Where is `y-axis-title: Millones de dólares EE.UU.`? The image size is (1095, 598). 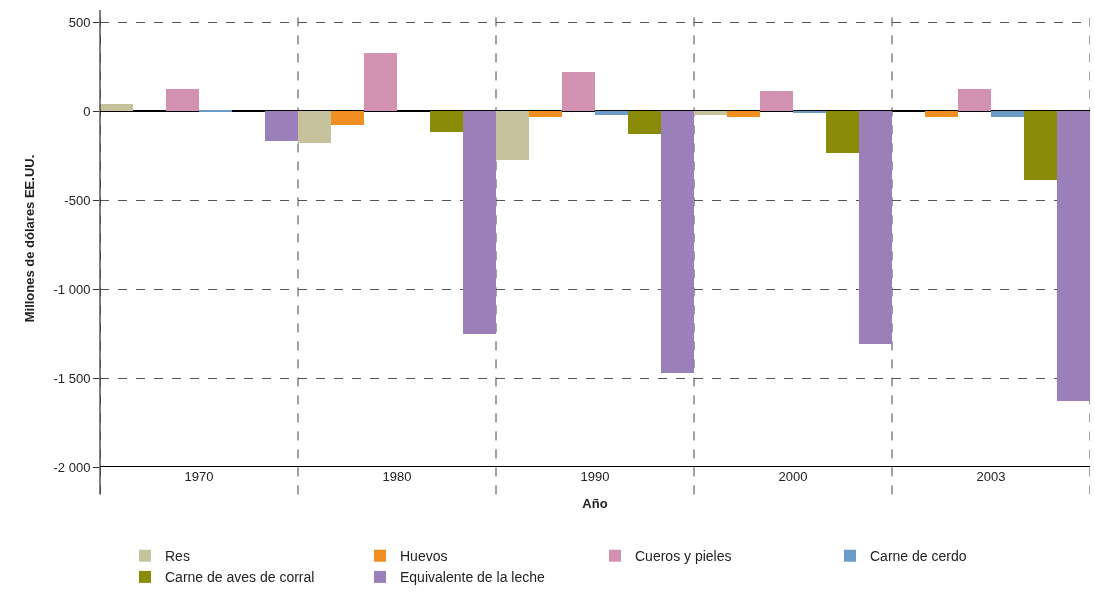
y-axis-title: Millones de dólares EE.UU. is located at coordinates (30, 238).